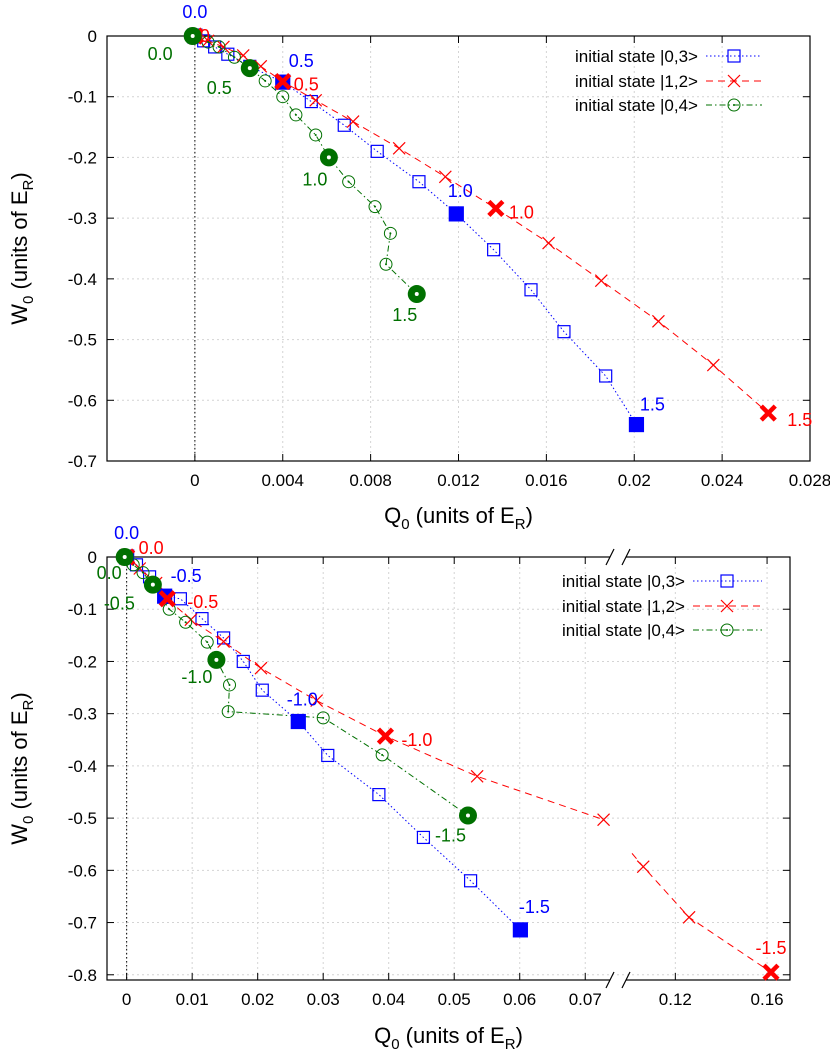 Image resolution: width=830 pixels, height=1061 pixels. What do you see at coordinates (28, 184) in the screenshot?
I see `y-axis-label-part: R` at bounding box center [28, 184].